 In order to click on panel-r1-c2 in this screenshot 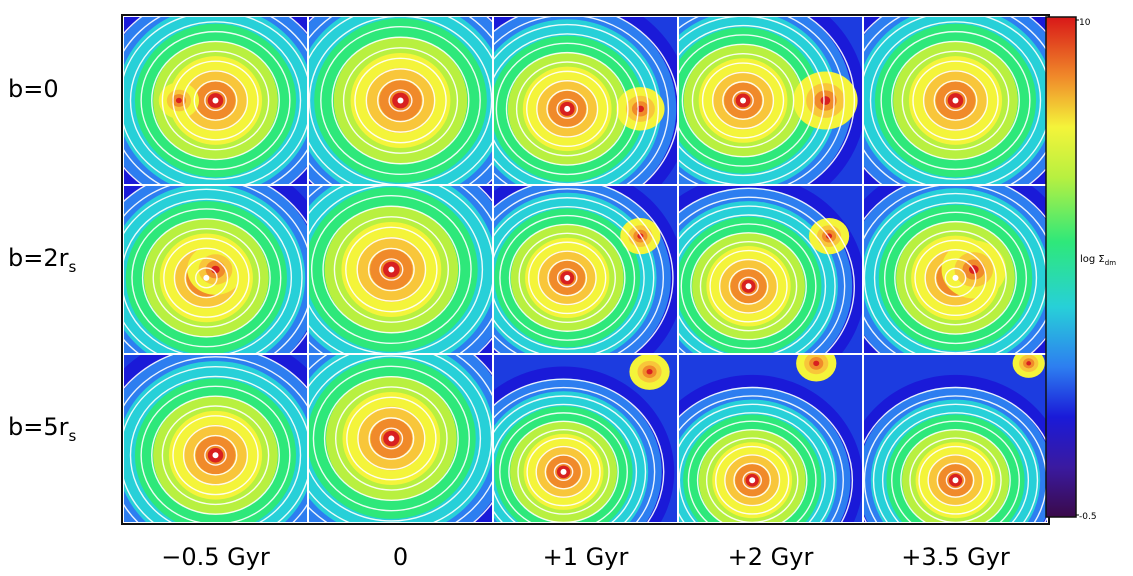, I will do `click(585, 269)`.